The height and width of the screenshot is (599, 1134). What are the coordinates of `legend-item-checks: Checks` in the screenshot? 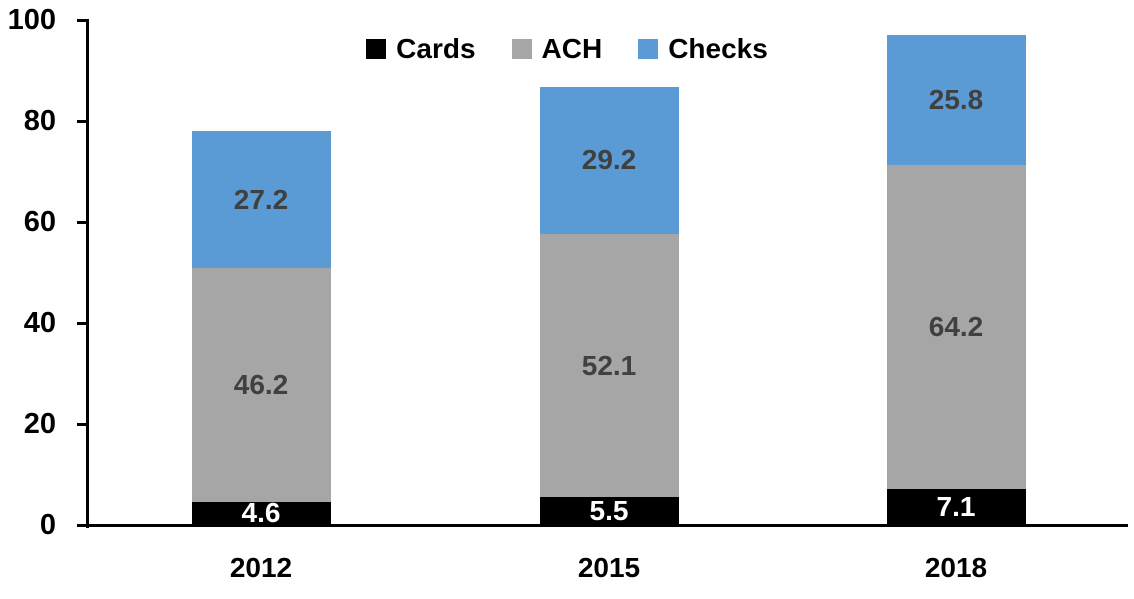 It's located at (703, 49).